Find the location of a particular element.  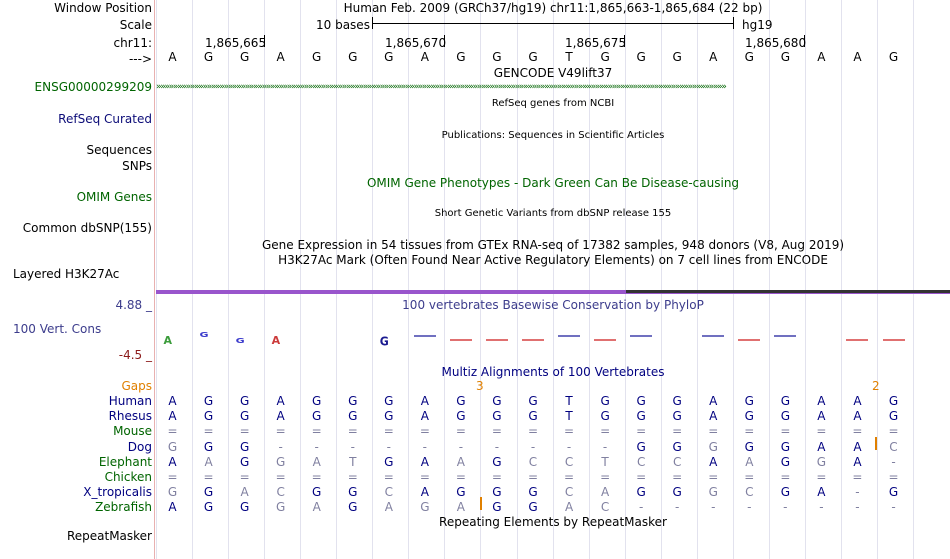

species-label: Rhesus is located at coordinates (130, 416).